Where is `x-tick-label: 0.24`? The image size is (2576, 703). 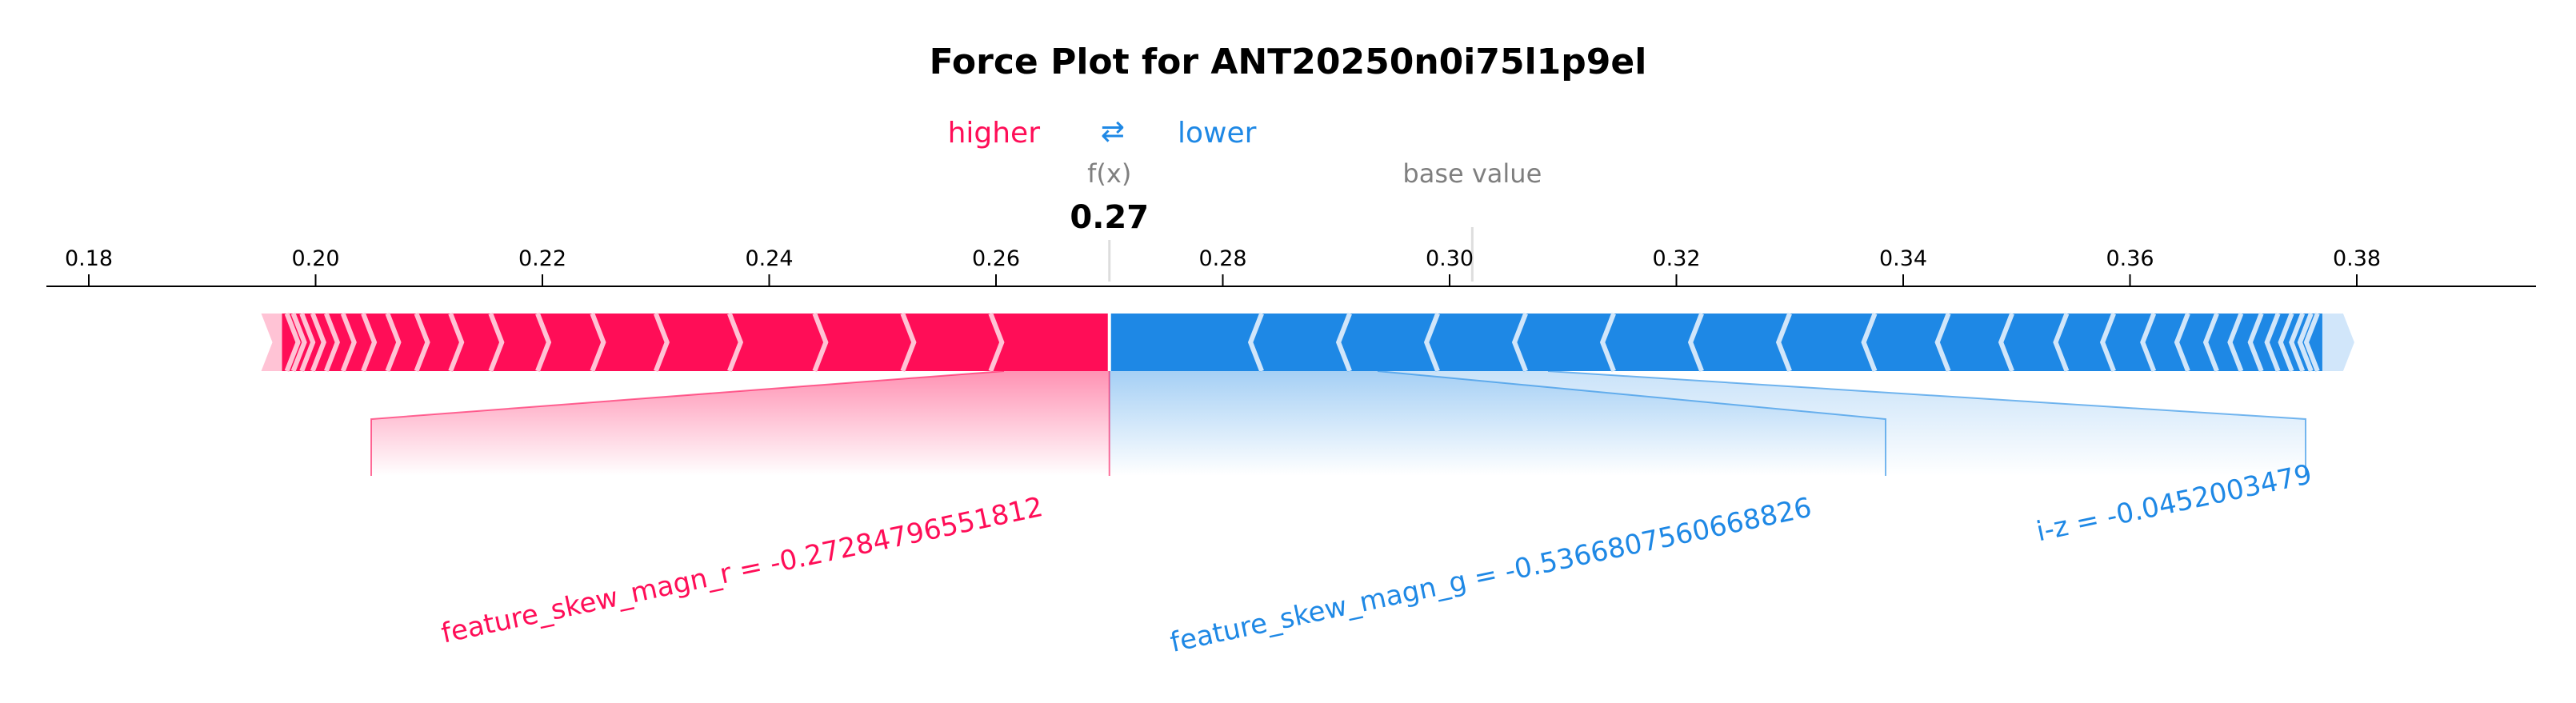 x-tick-label: 0.24 is located at coordinates (769, 258).